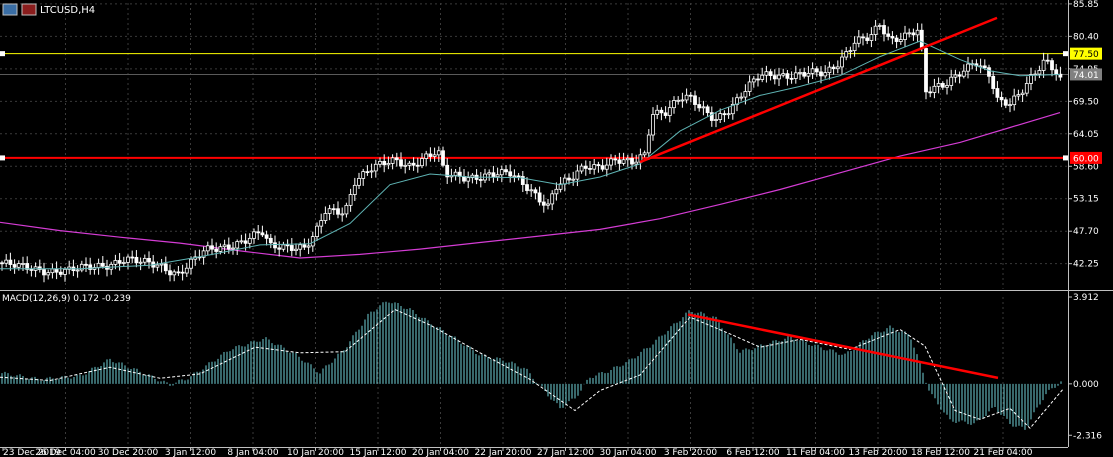  I want to click on price-tick-label: 80.40, so click(1086, 37).